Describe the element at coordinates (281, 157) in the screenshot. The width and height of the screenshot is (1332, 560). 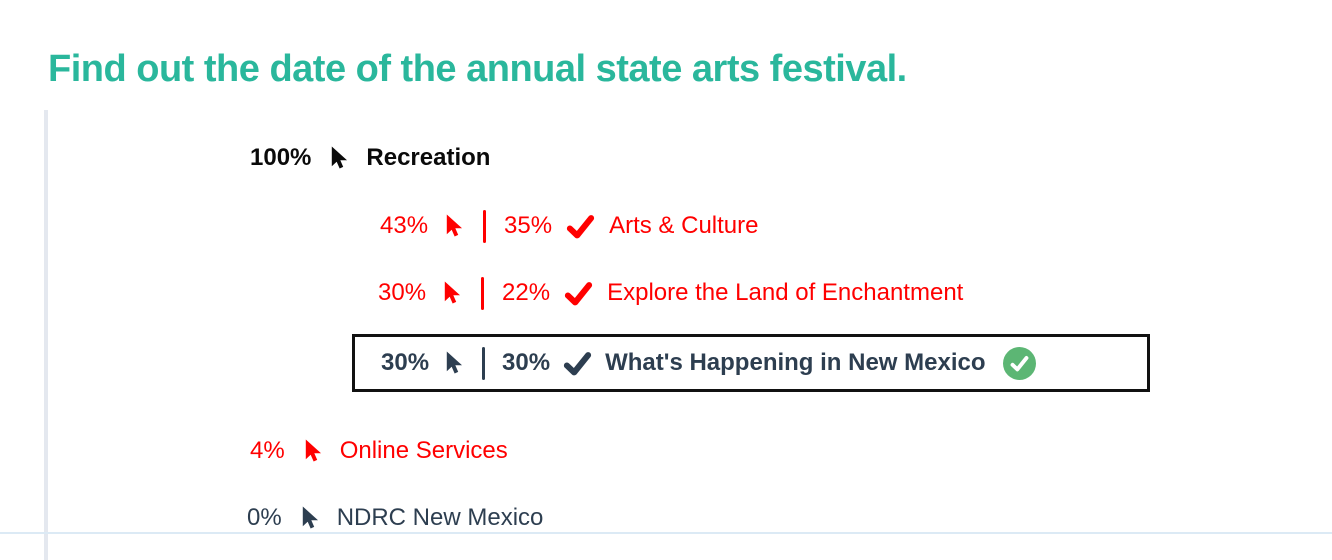
I see `hover-percent: 100%` at that location.